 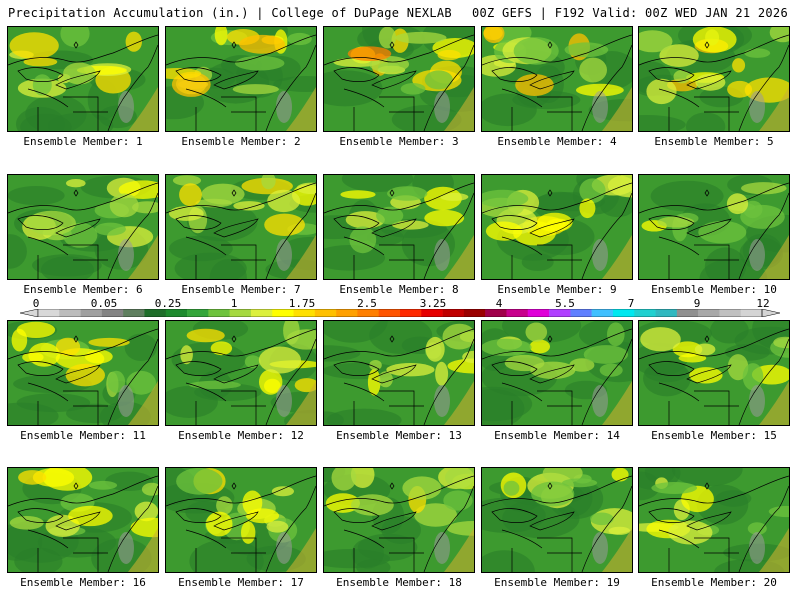 I want to click on ensemble-member-label: Ensemble Member: 8, so click(x=399, y=289).